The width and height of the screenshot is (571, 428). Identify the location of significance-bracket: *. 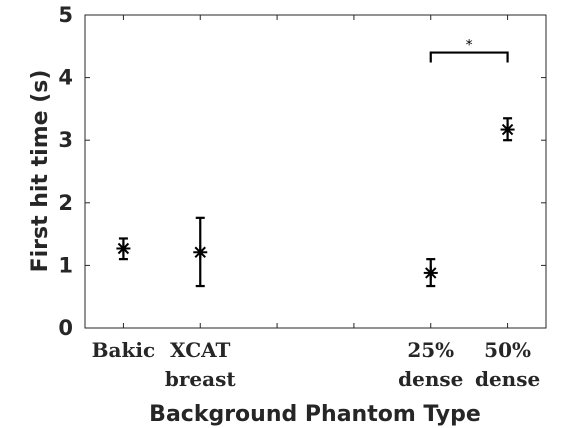
(469, 50).